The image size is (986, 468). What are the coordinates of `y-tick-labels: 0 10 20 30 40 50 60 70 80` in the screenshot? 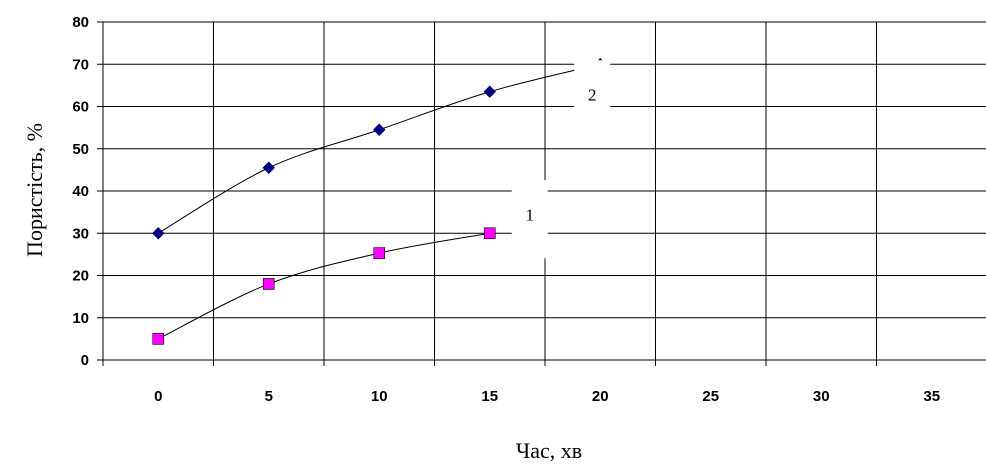 It's located at (80, 191).